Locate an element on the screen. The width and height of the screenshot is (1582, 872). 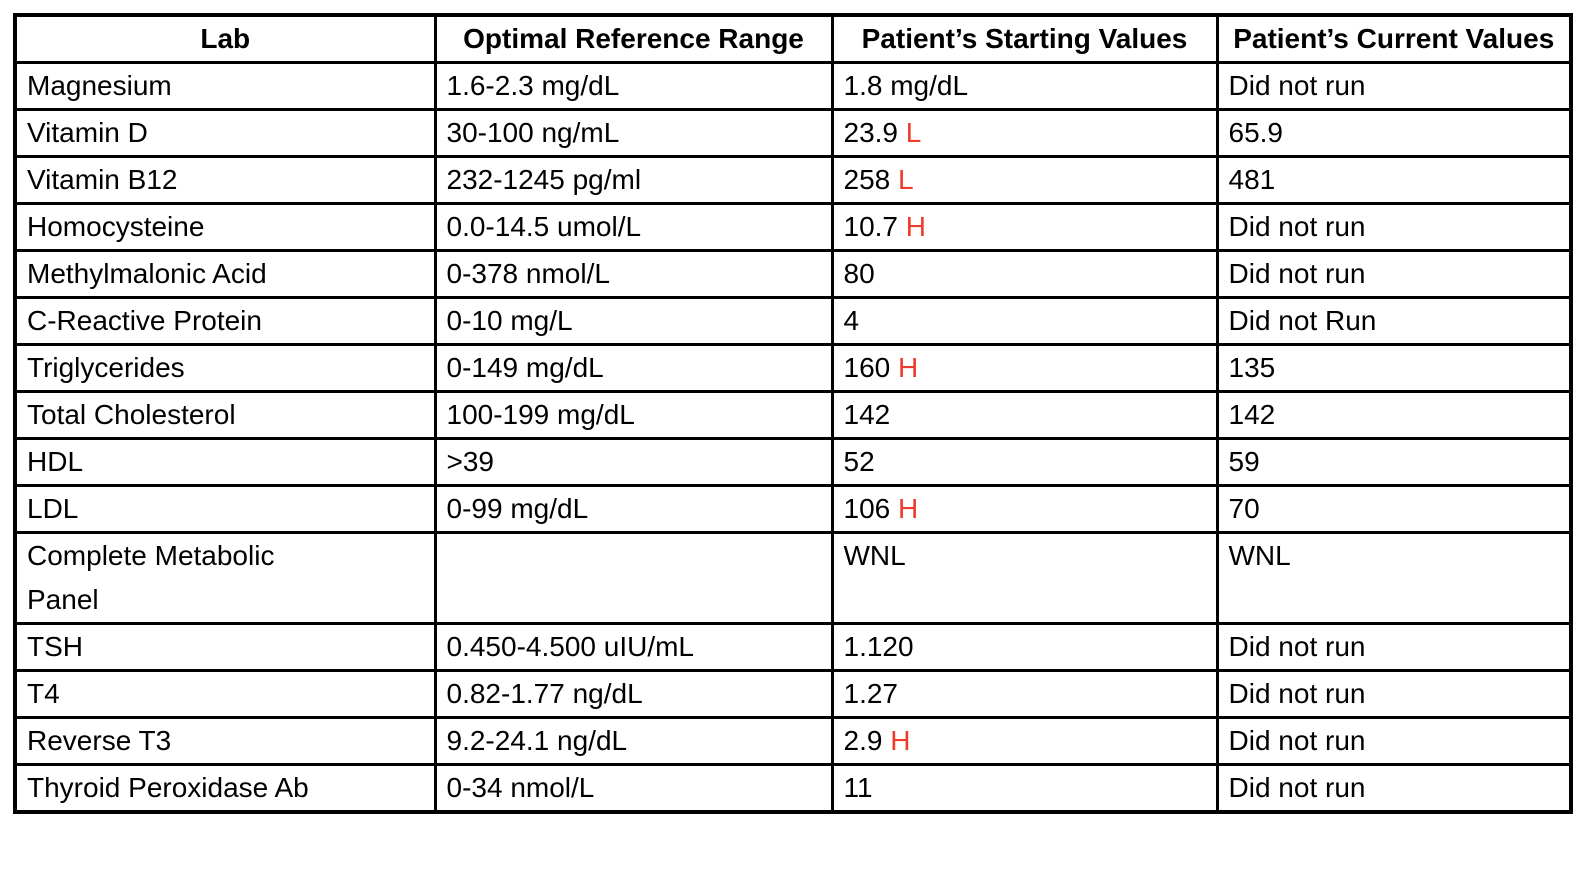
header-patients-starting-values: Patient’s Starting Values is located at coordinates (1024, 38).